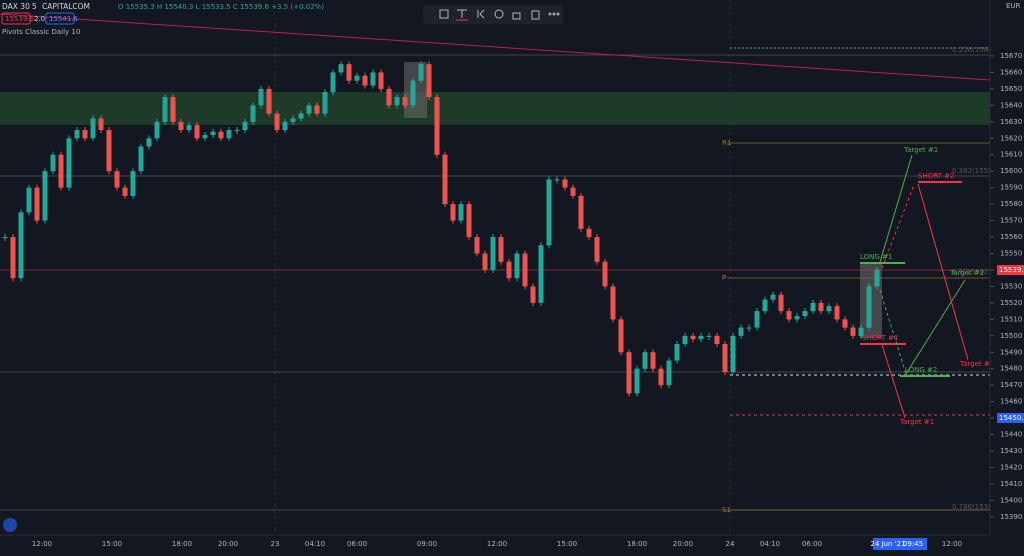  I want to click on x-tick-label: 09:45, so click(913, 544).